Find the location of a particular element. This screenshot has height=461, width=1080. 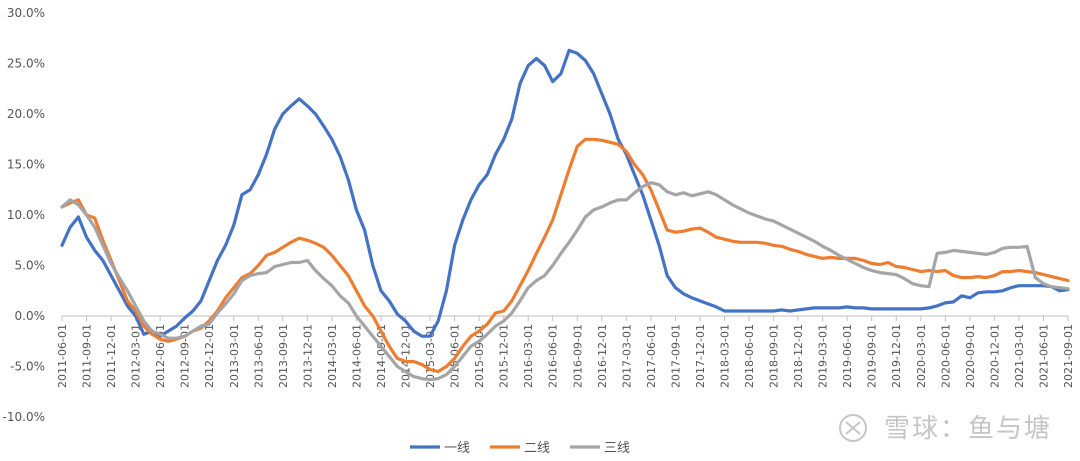

x-tick-label: 2012-09-01 is located at coordinates (185, 356).